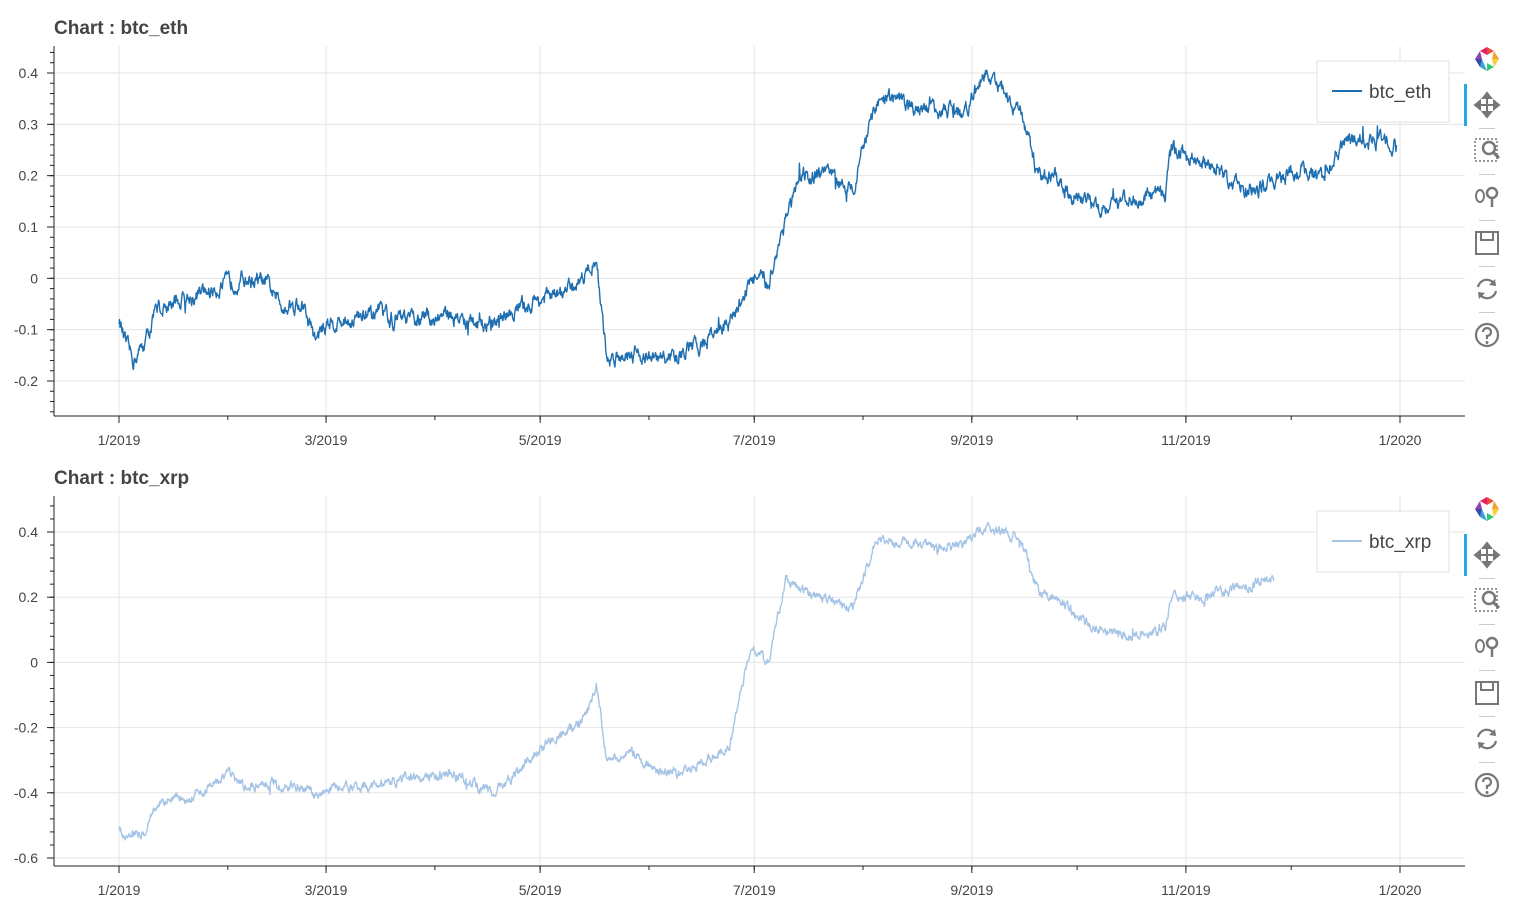 Image resolution: width=1536 pixels, height=912 pixels. Describe the element at coordinates (122, 478) in the screenshot. I see `chart-title: Chart : btc_xrp` at that location.